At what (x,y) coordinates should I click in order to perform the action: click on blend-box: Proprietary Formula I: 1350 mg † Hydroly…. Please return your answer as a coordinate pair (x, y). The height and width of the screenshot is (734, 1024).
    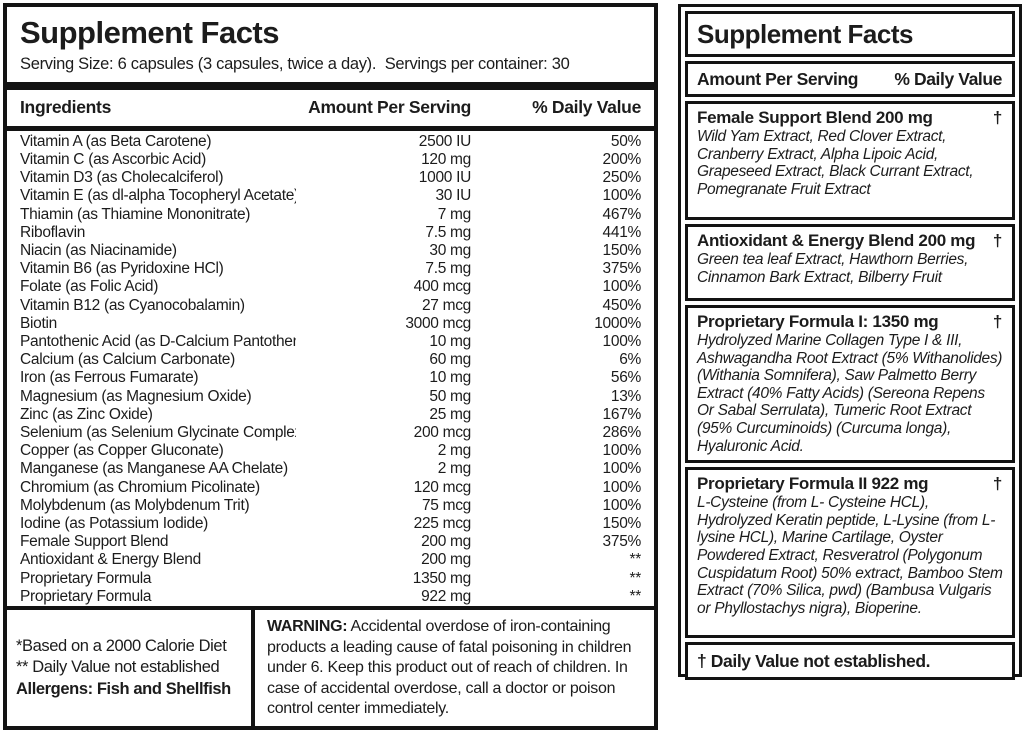
    Looking at the image, I should click on (850, 384).